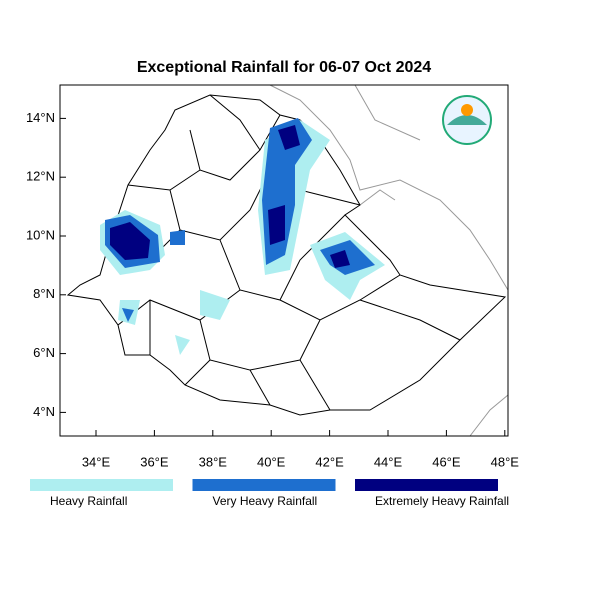 The image size is (600, 605). I want to click on lon-tick-label: 44°E, so click(388, 461).